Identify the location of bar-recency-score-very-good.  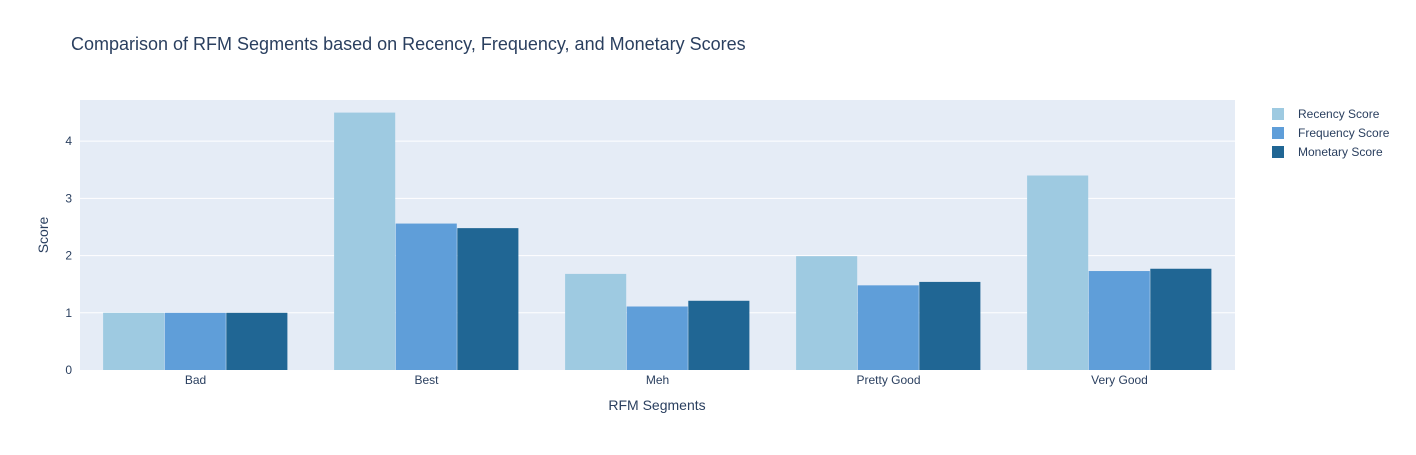
(1058, 272).